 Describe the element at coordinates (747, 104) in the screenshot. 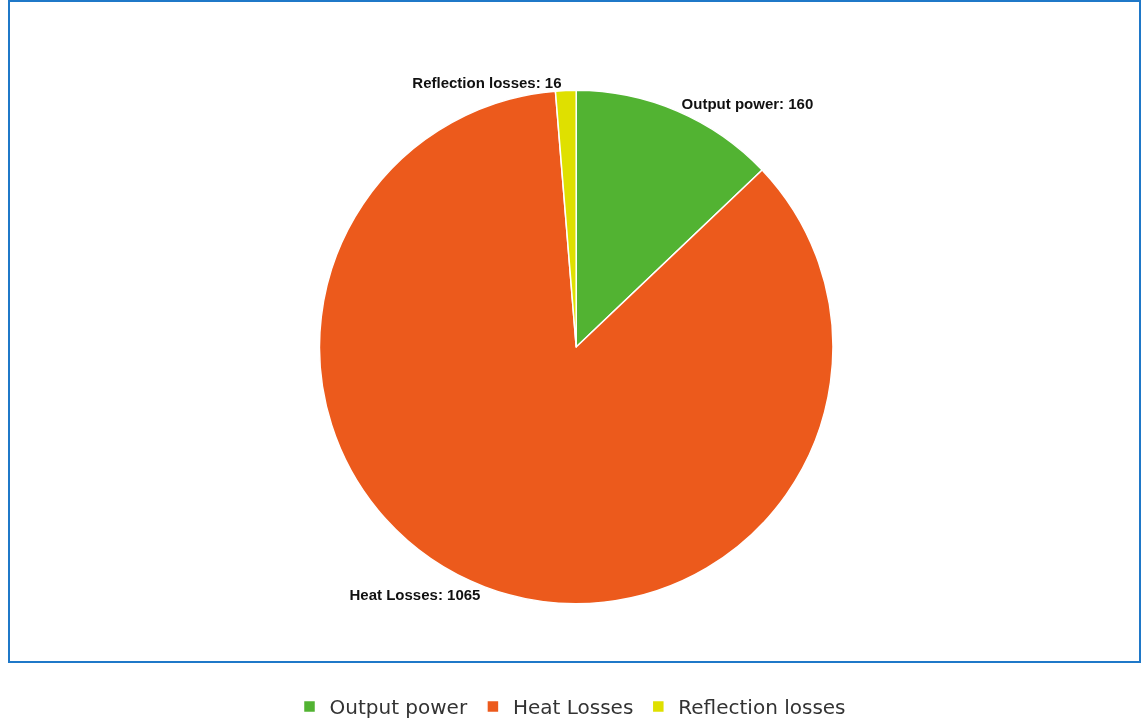

I see `data-label: Output power: 160` at that location.